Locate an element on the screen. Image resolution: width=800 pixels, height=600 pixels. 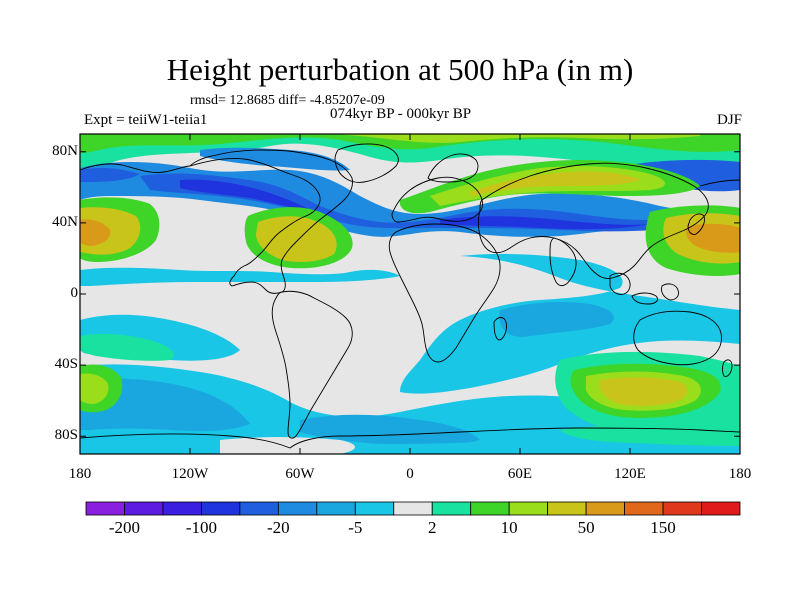
colorbar-label: -5 is located at coordinates (355, 527).